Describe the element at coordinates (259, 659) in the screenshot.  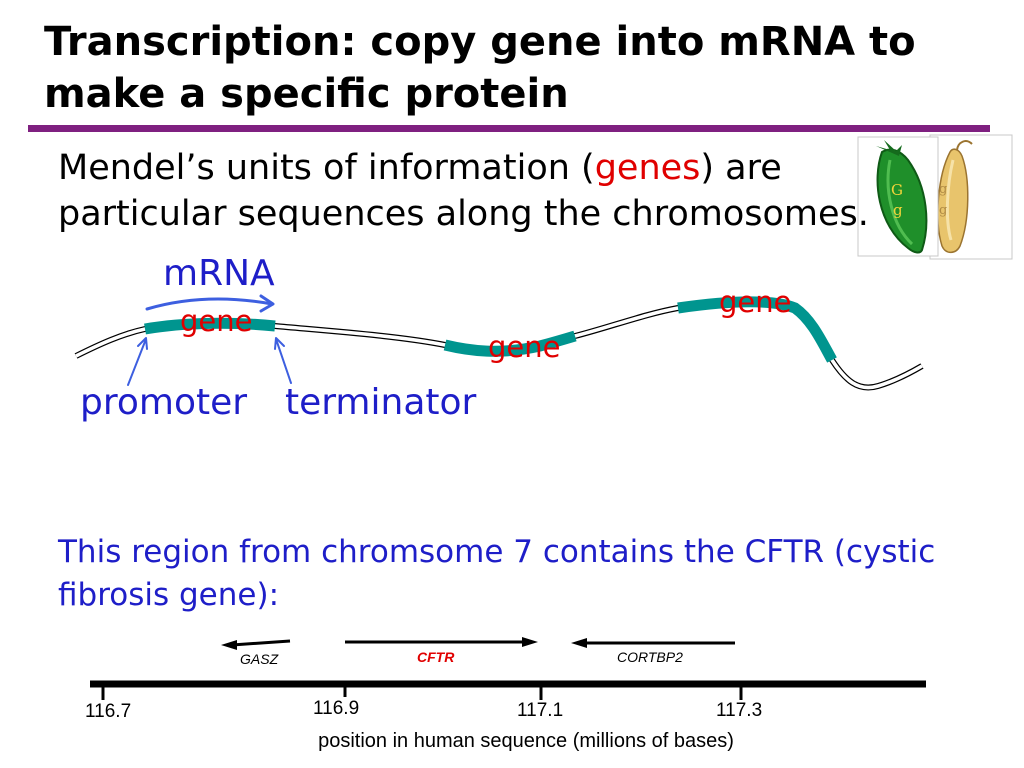
I see `gene-name-gasz: GASZ` at that location.